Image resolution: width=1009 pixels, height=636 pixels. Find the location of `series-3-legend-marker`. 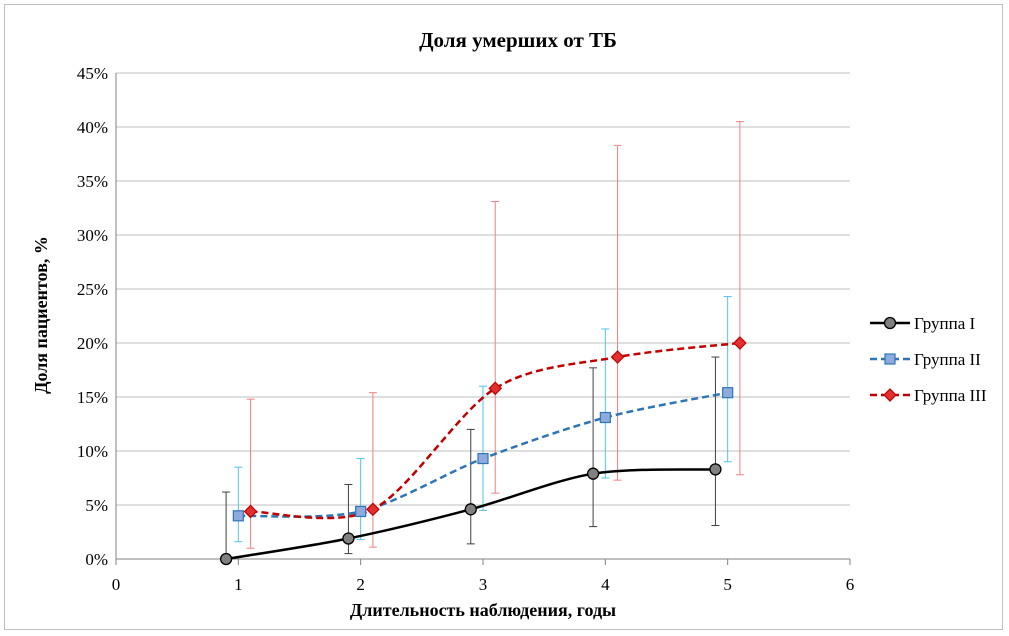

series-3-legend-marker is located at coordinates (890, 395).